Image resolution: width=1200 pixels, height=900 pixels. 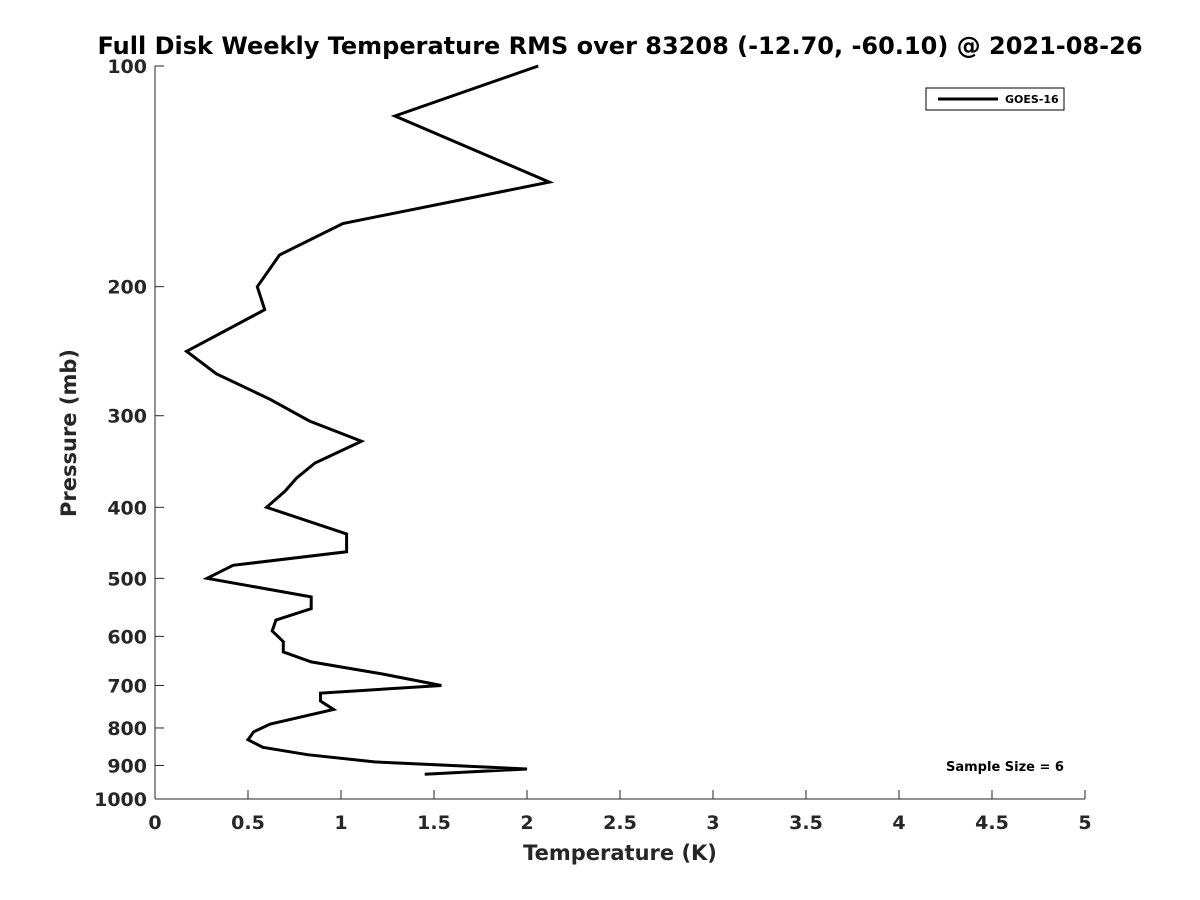 I want to click on legend-label-goes-16: GOES-16, so click(x=1032, y=99).